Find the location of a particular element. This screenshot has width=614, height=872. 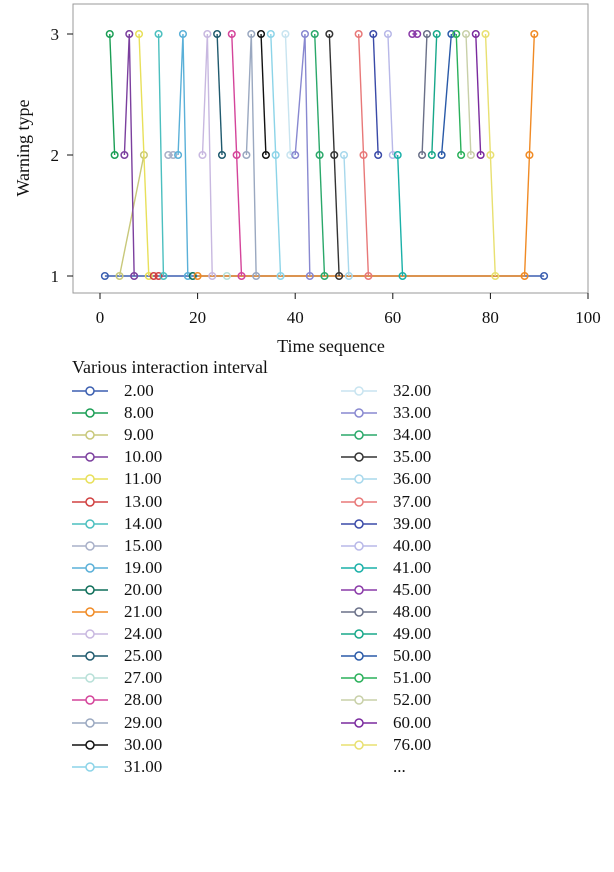

legend-label: 31.00 is located at coordinates (143, 766).